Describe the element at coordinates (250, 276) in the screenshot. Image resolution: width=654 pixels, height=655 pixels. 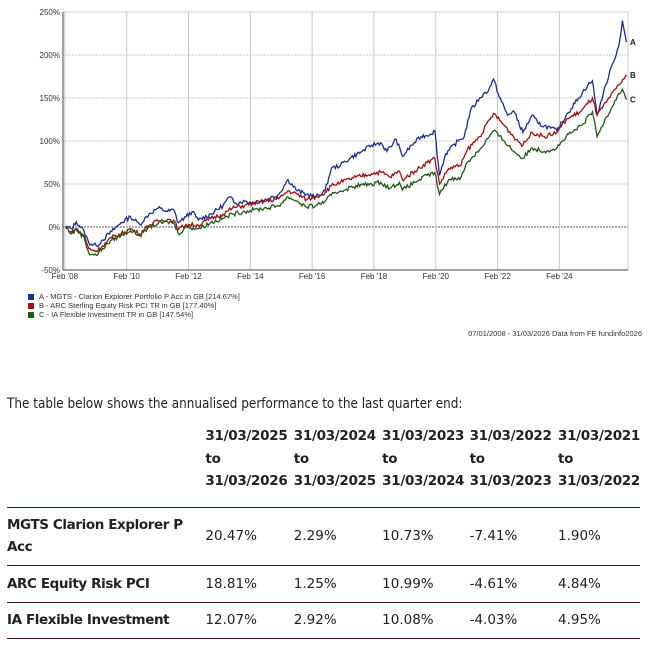
I see `x-tick-label: Feb '14` at that location.